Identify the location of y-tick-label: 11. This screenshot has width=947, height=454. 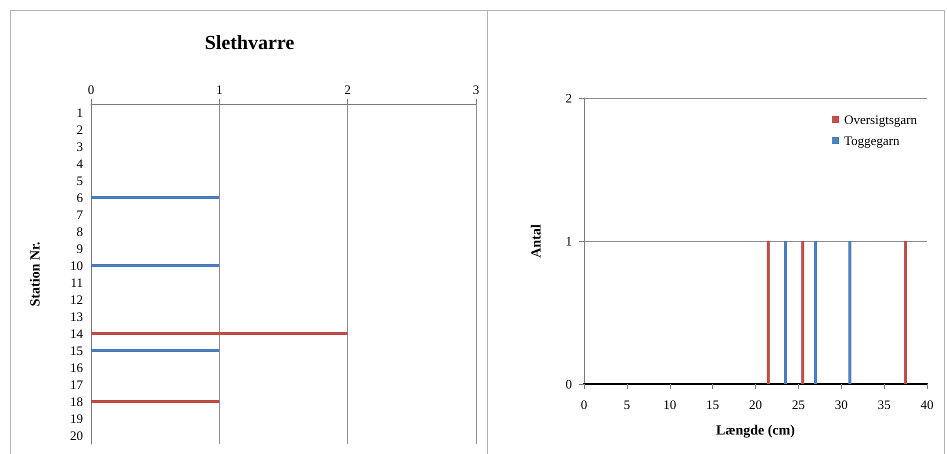
(76, 282).